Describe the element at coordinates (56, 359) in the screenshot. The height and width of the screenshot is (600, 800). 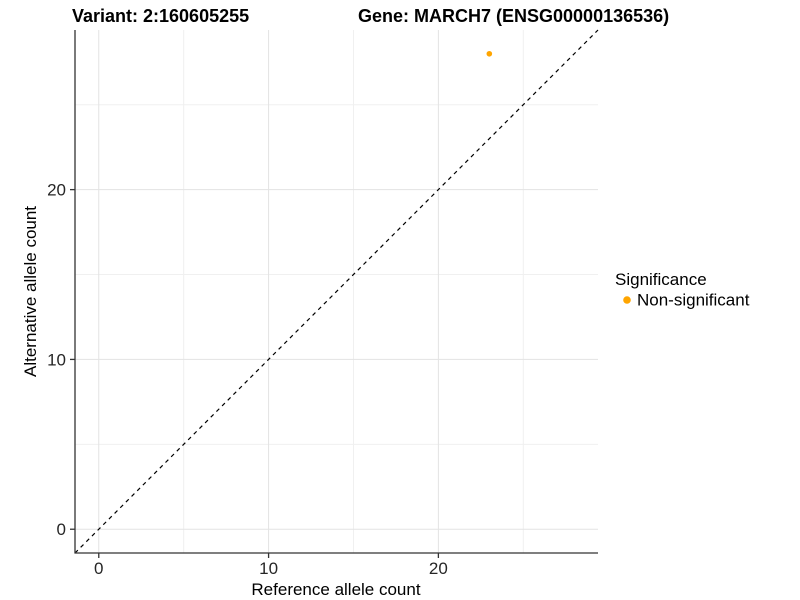
I see `y-tick-label: 10` at that location.